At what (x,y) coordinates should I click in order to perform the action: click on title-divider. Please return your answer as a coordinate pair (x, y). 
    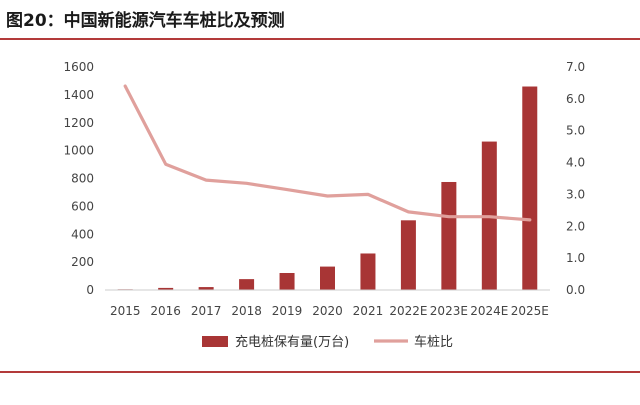
    Looking at the image, I should click on (320, 39).